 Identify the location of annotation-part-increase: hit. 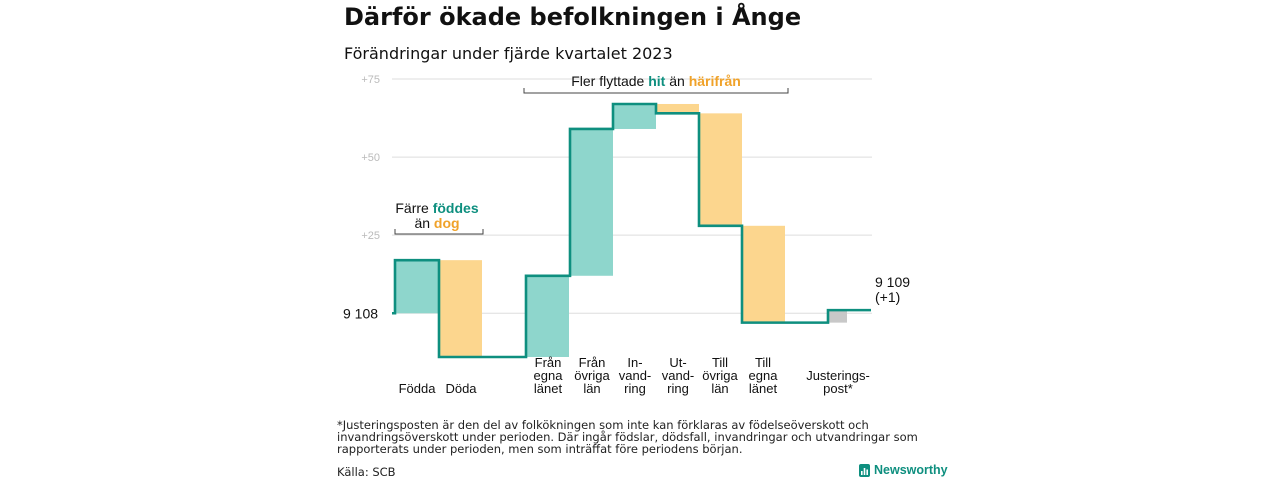
(656, 81).